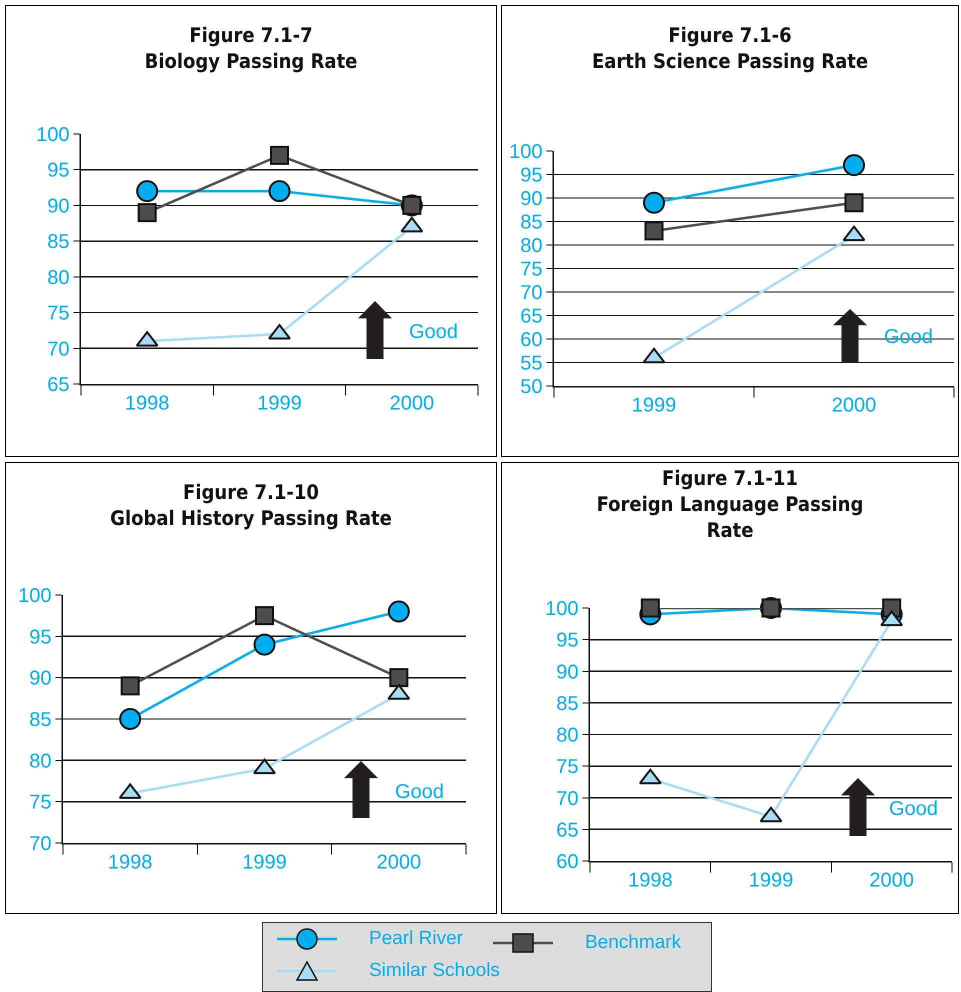 This screenshot has height=992, width=961. I want to click on y-tick-label: 55, so click(531, 363).